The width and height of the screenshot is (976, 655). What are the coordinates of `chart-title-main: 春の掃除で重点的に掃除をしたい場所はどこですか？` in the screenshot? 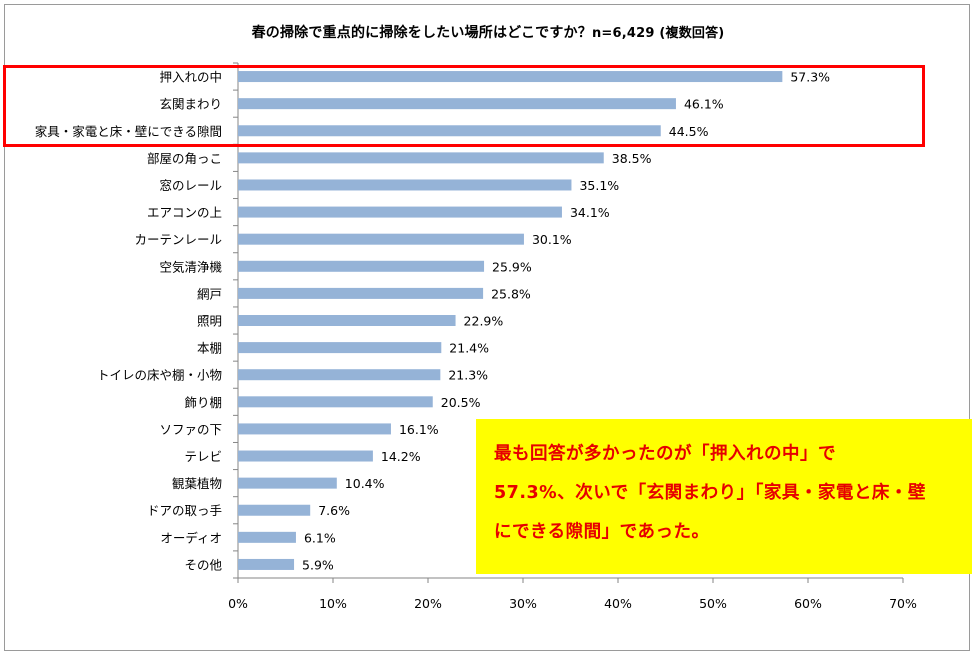 It's located at (421, 33).